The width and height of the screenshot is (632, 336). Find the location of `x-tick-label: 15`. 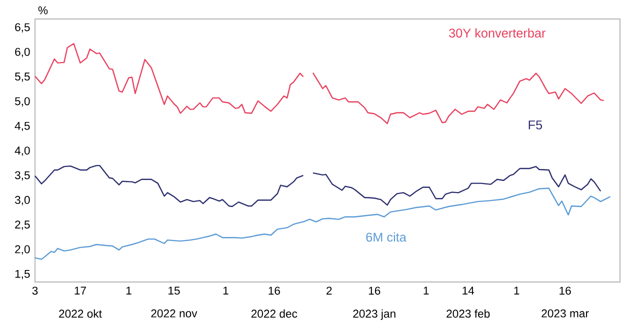

x-tick-label: 15 is located at coordinates (174, 290).